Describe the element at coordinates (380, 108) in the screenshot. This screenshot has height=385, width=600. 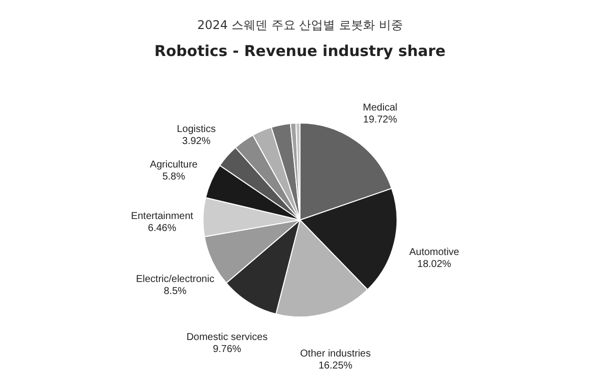
I see `slice-label: Medical` at that location.